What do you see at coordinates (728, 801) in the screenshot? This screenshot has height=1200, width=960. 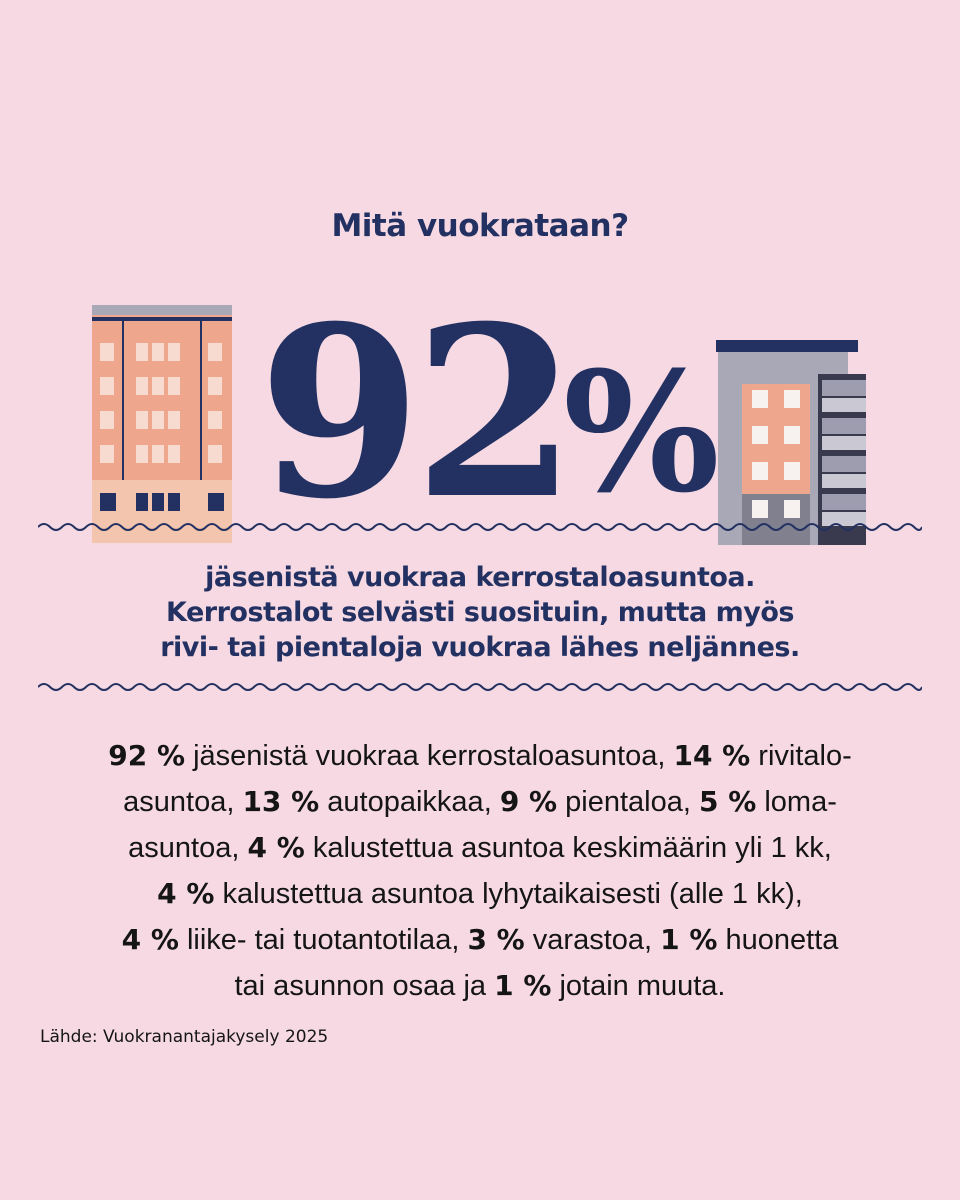 I see `percent-value: 5 %` at bounding box center [728, 801].